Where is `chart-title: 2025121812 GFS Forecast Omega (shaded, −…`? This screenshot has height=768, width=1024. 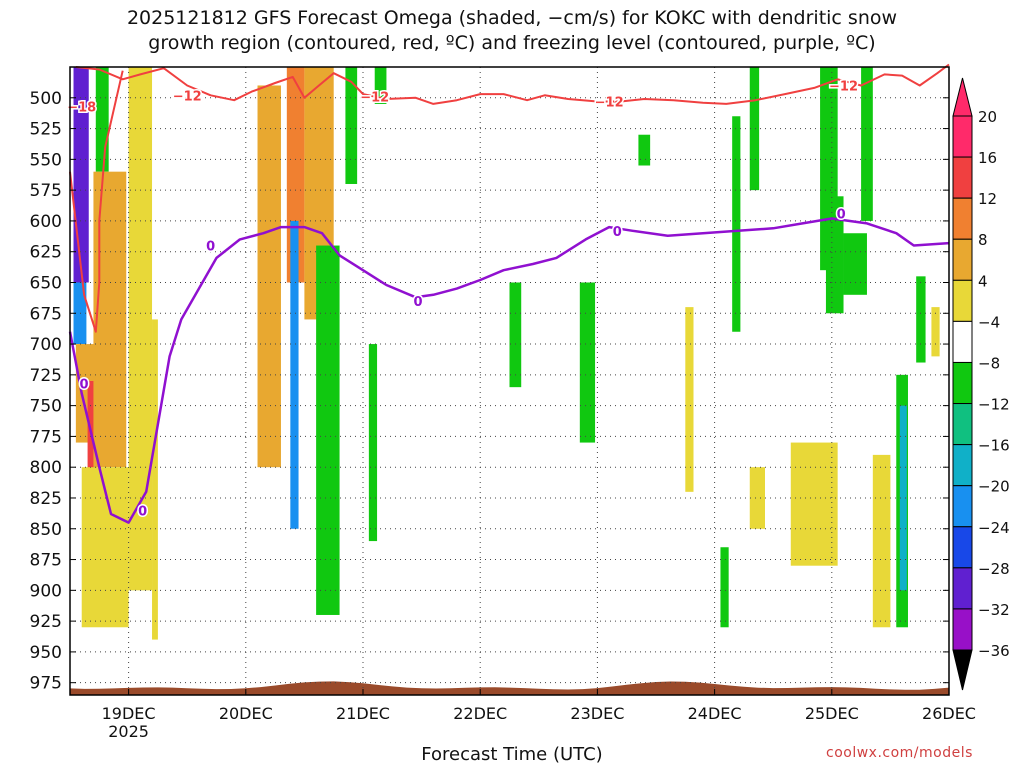
chart-title: 2025121812 GFS Forecast Omega (shaded, −… is located at coordinates (512, 31).